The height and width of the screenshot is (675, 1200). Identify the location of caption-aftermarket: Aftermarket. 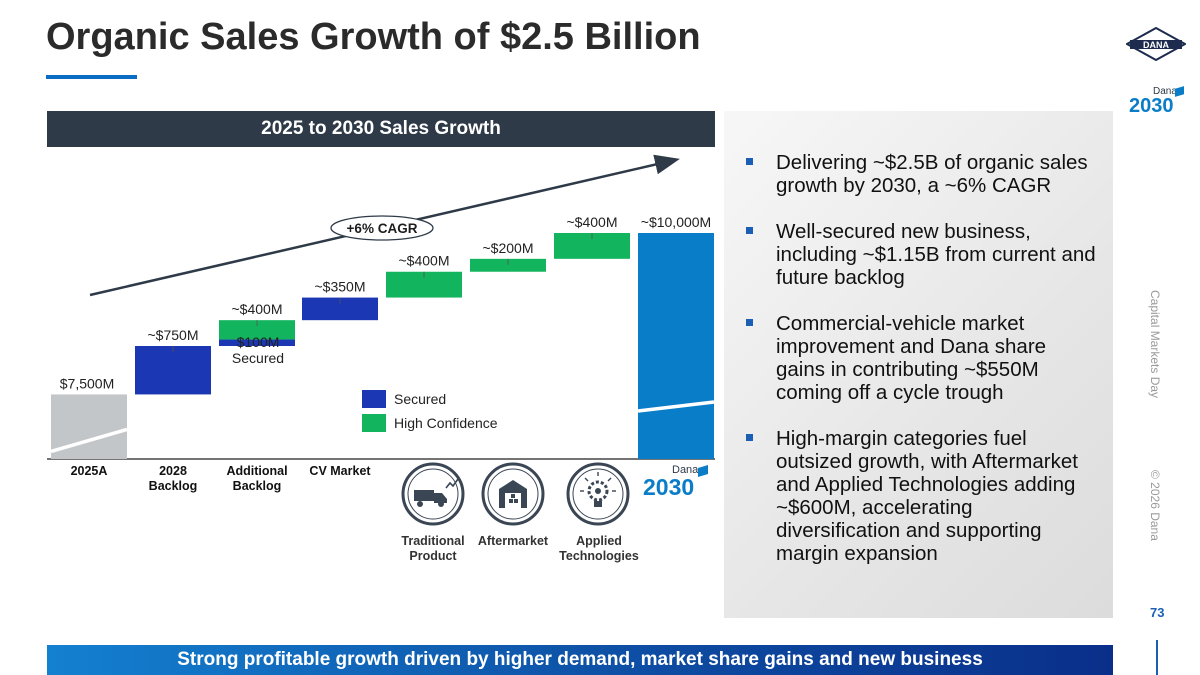
(513, 541).